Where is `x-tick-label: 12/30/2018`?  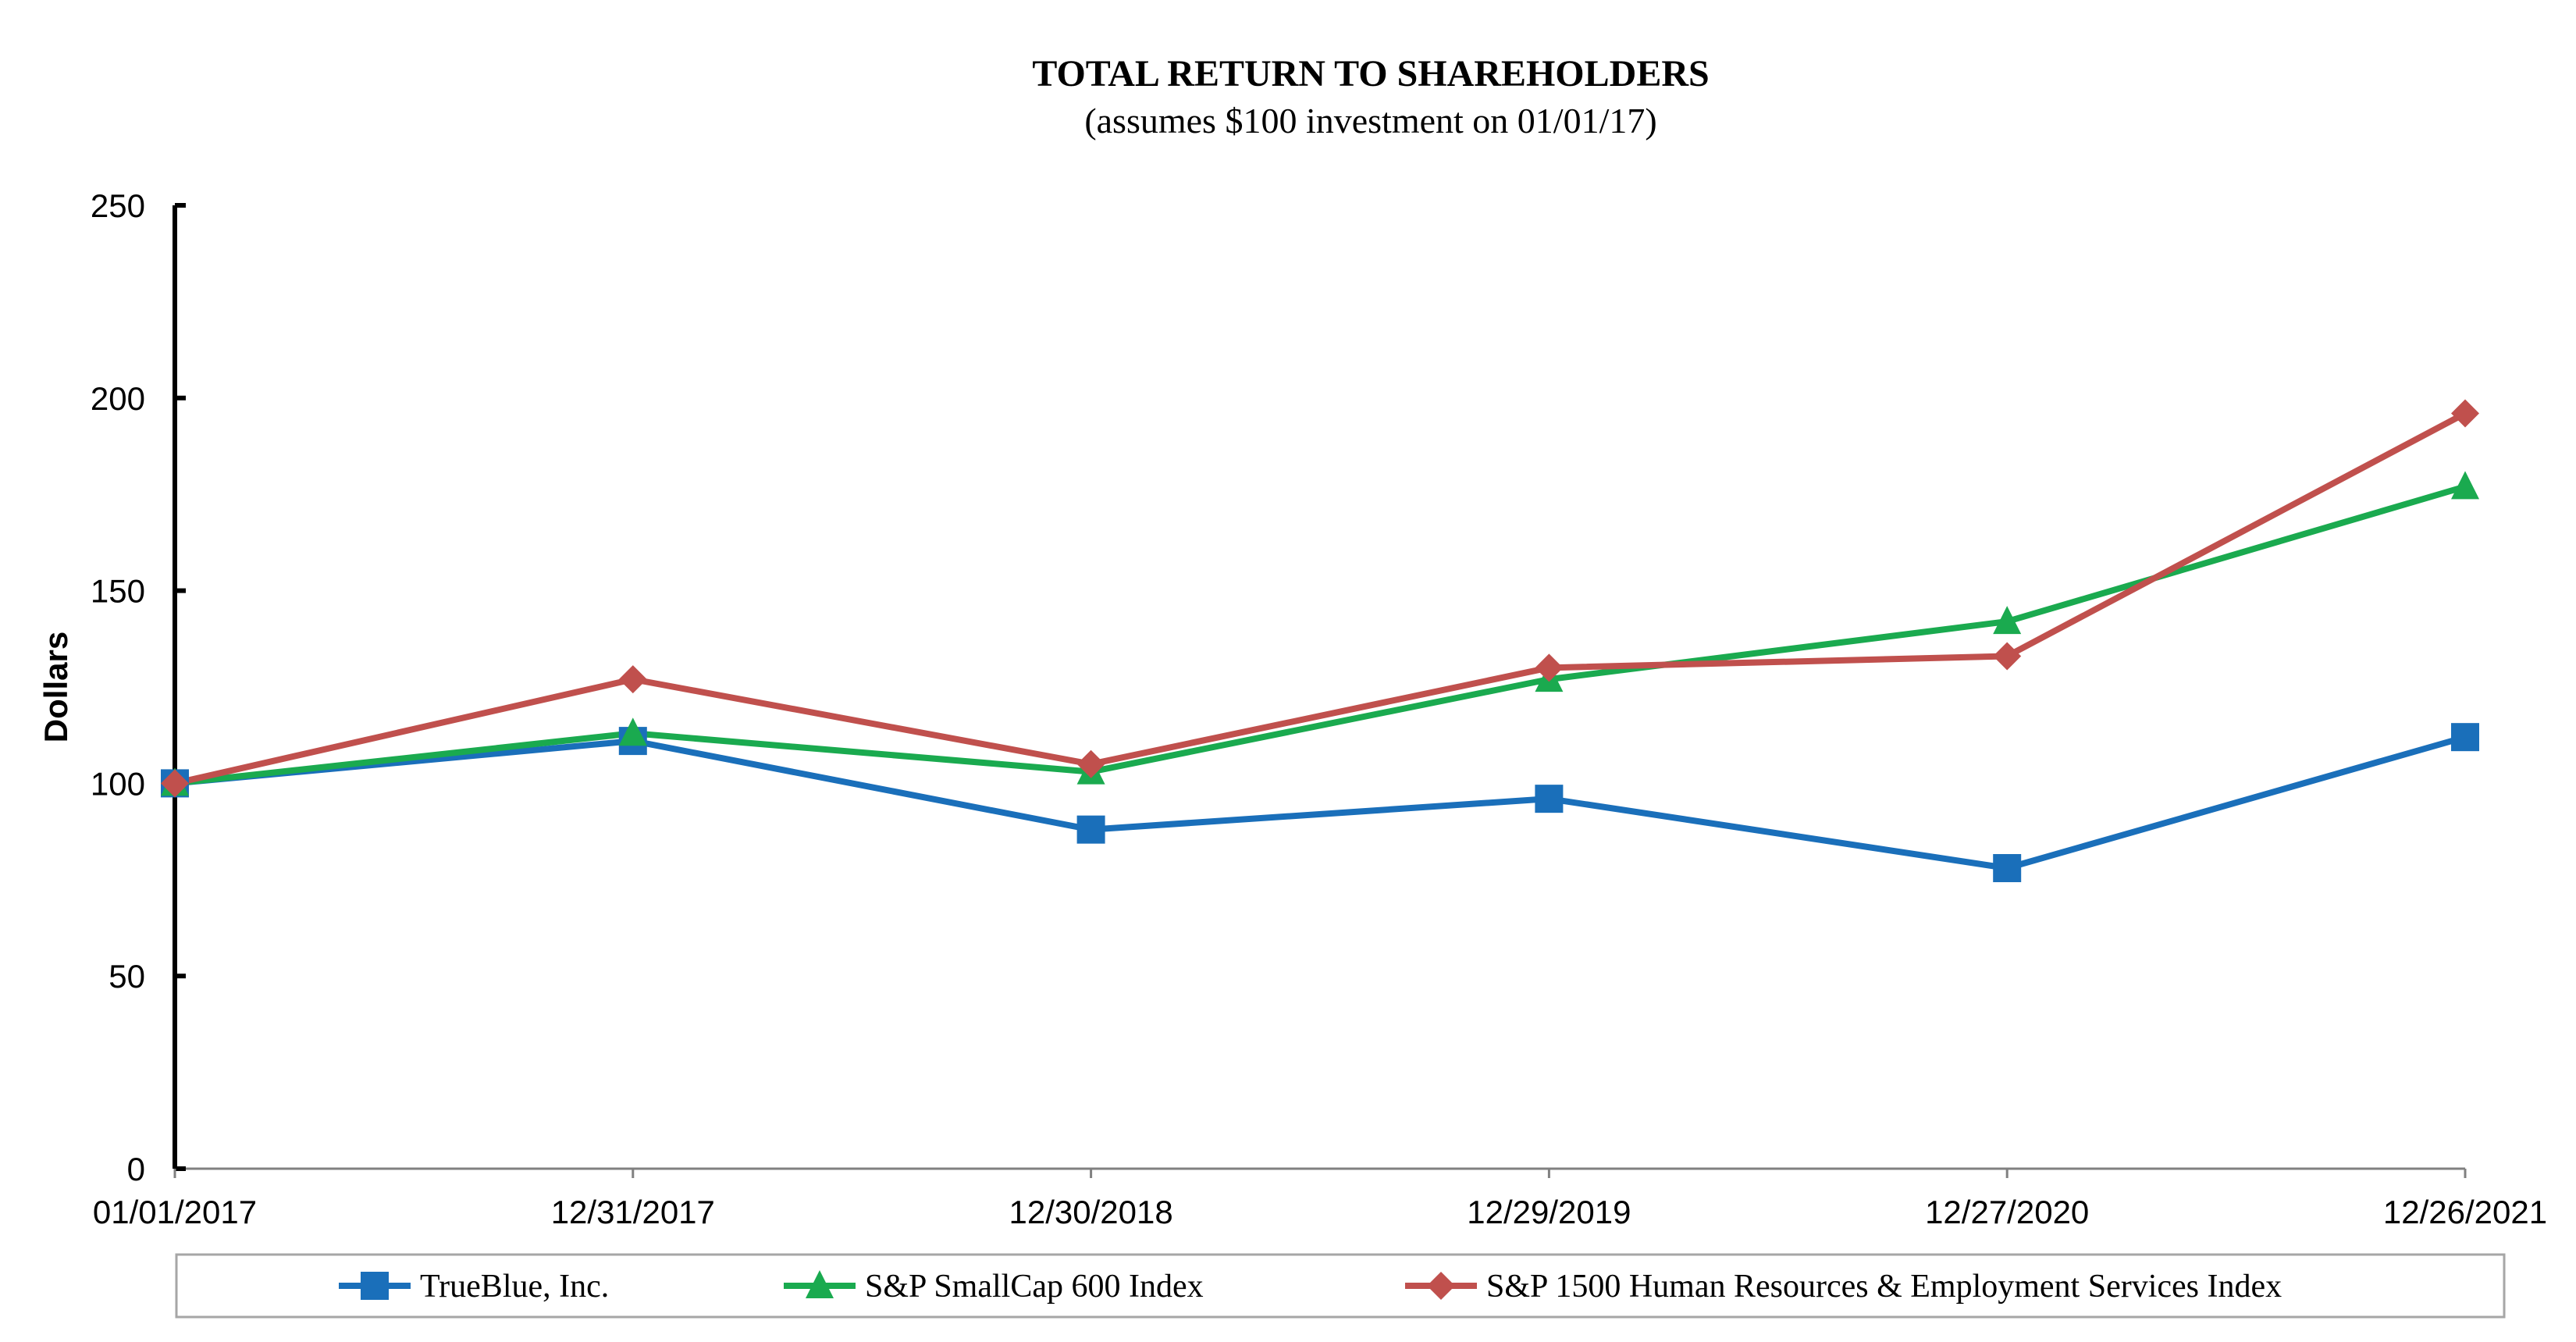
x-tick-label: 12/30/2018 is located at coordinates (1090, 1212).